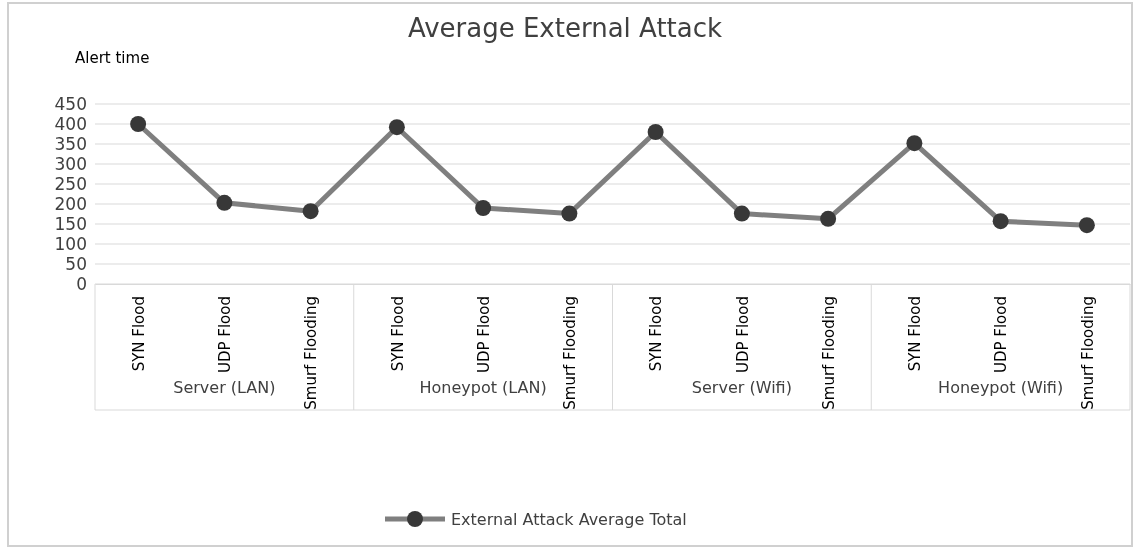 Image resolution: width=1140 pixels, height=549 pixels. What do you see at coordinates (741, 387) in the screenshot?
I see `text: Server (Wifi)` at bounding box center [741, 387].